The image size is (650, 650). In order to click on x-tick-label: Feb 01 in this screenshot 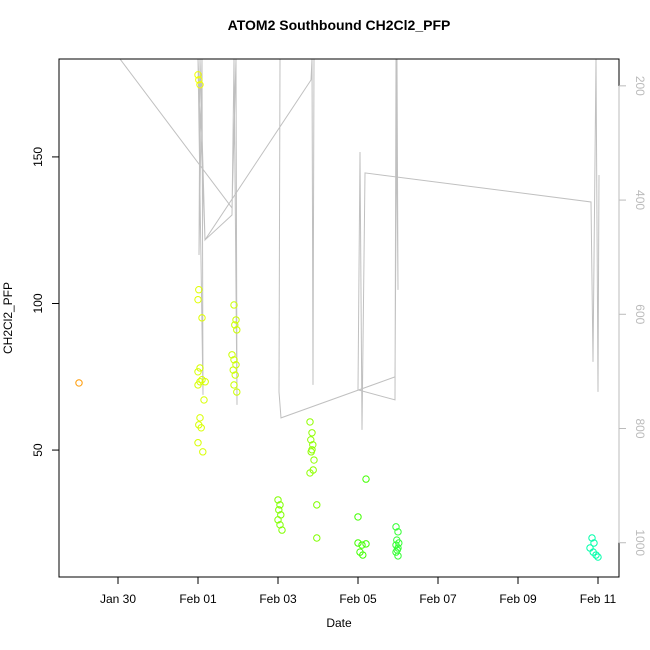, I will do `click(198, 599)`.